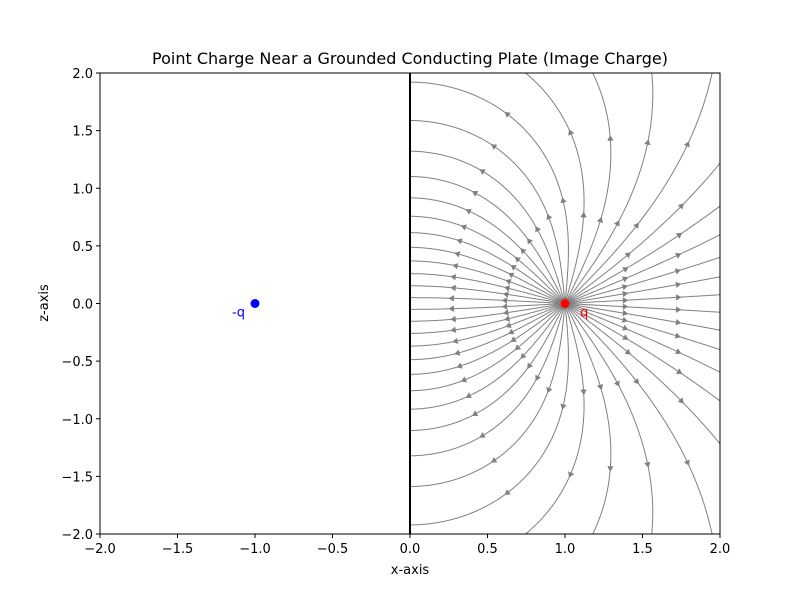 Image resolution: width=800 pixels, height=604 pixels. Describe the element at coordinates (410, 570) in the screenshot. I see `x-axis-label: x-axis` at that location.